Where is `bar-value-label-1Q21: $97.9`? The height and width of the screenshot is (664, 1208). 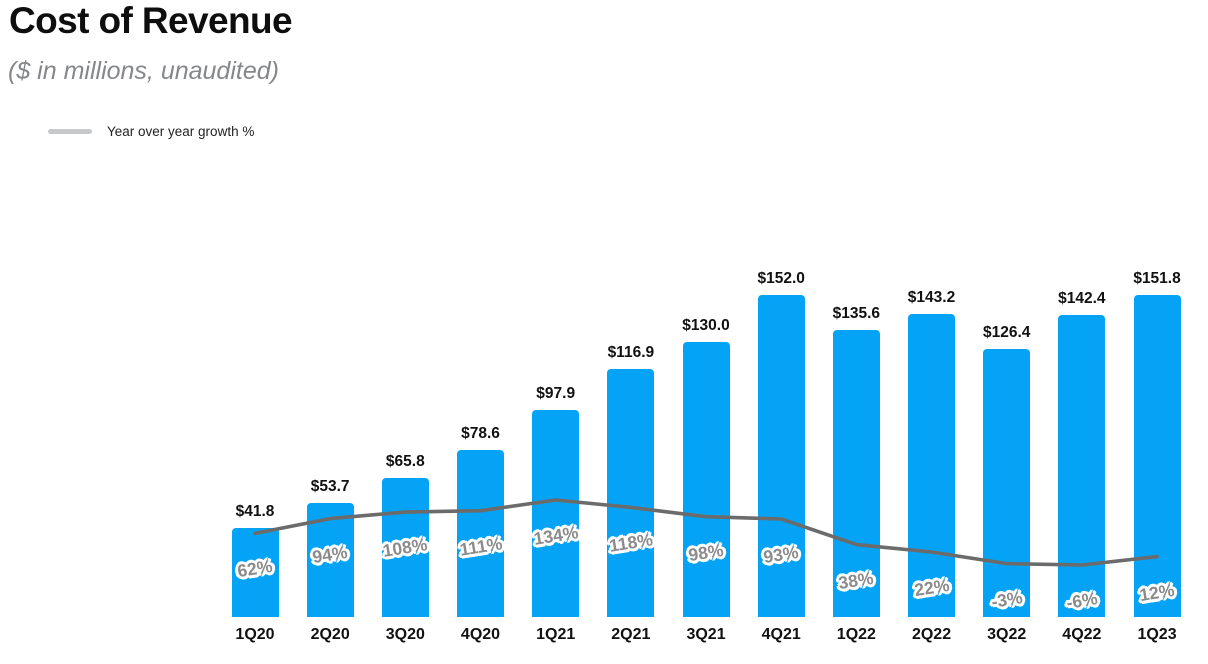 bar-value-label-1Q21: $97.9 is located at coordinates (556, 393).